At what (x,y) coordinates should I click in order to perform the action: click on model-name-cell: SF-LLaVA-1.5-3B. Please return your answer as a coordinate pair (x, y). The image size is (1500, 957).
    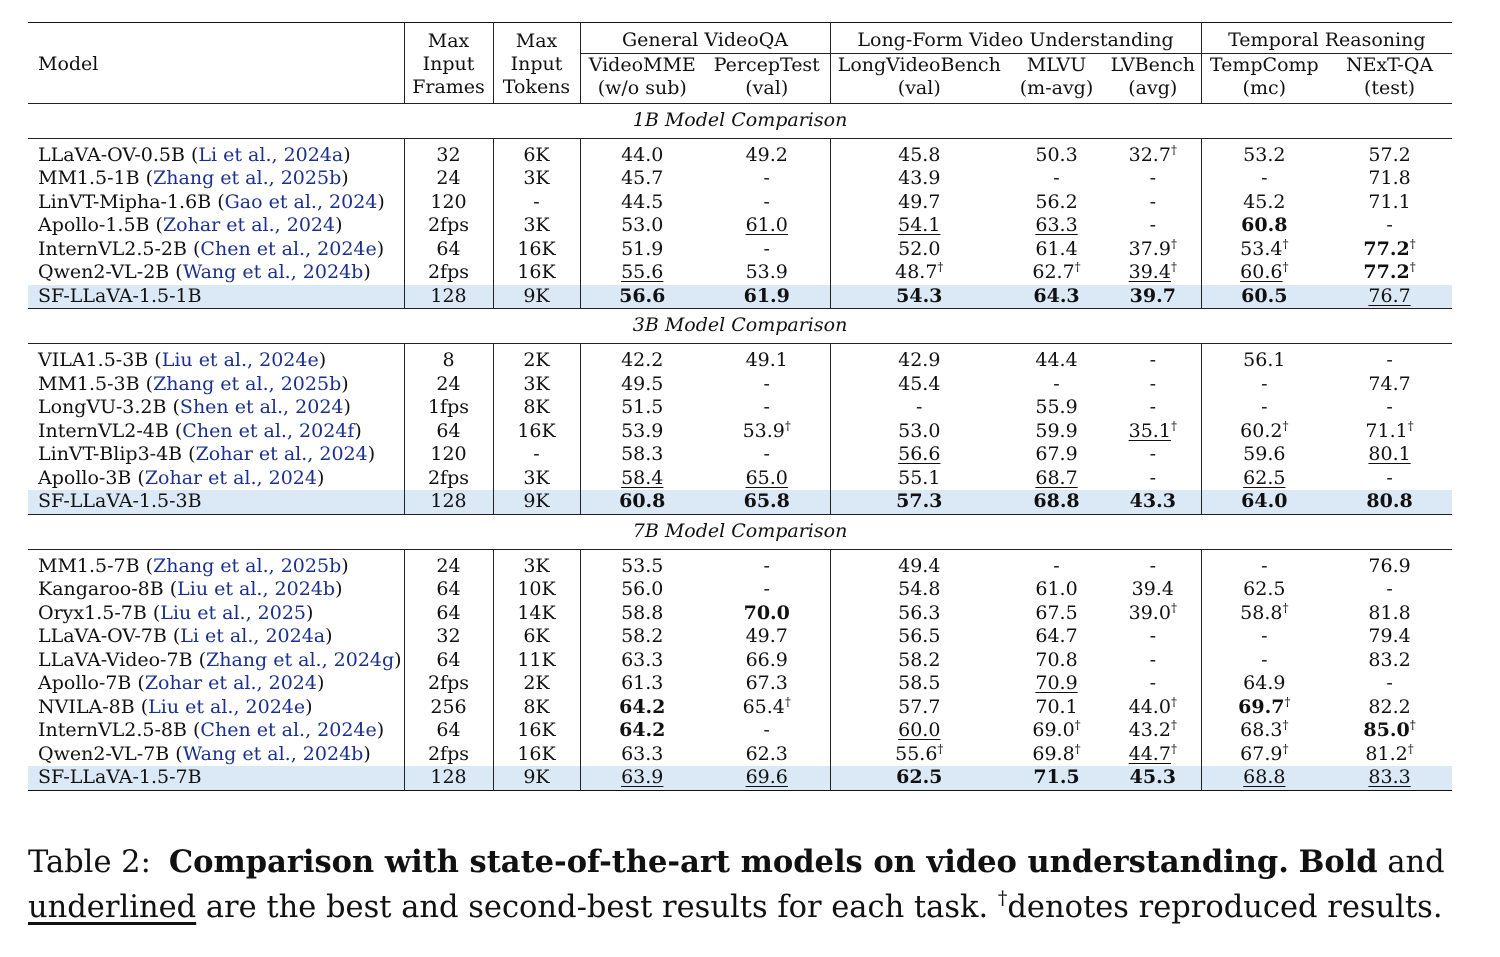
    Looking at the image, I should click on (216, 502).